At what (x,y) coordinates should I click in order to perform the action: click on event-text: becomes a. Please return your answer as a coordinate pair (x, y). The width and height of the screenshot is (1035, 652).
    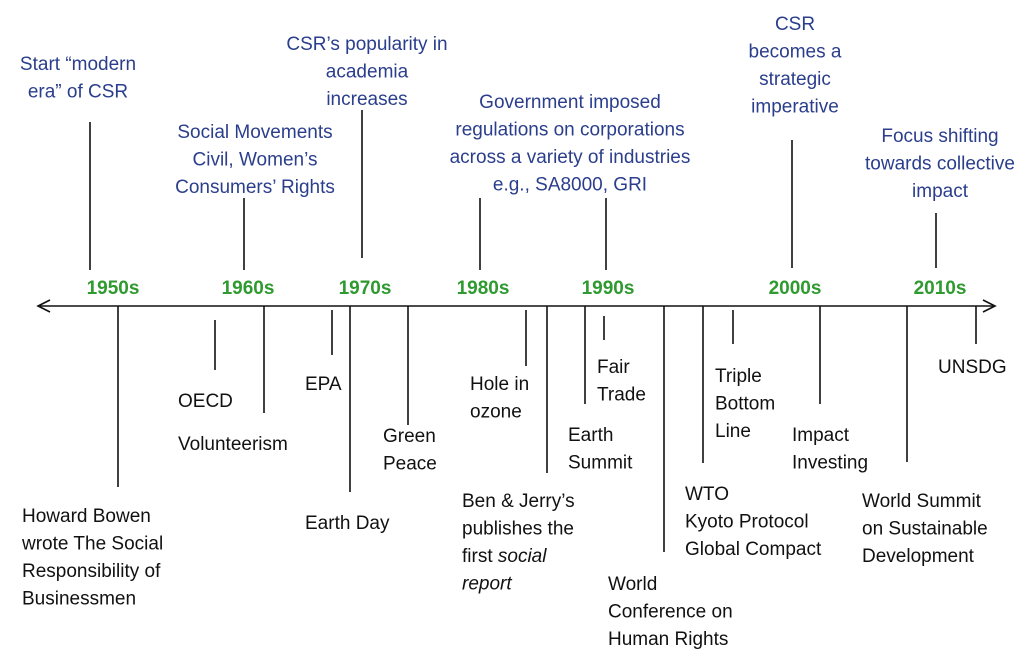
    Looking at the image, I should click on (795, 52).